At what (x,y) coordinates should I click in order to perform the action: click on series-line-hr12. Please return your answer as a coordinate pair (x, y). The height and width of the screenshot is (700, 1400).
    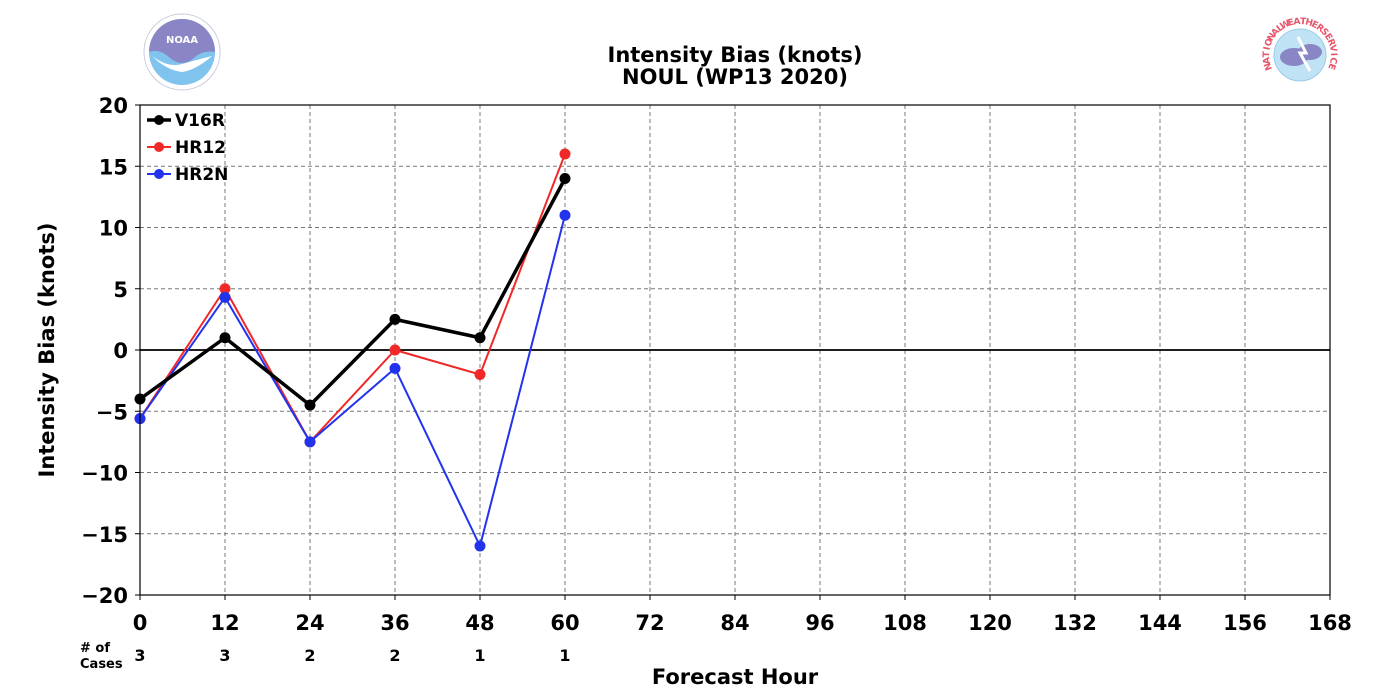
    Looking at the image, I should click on (352, 298).